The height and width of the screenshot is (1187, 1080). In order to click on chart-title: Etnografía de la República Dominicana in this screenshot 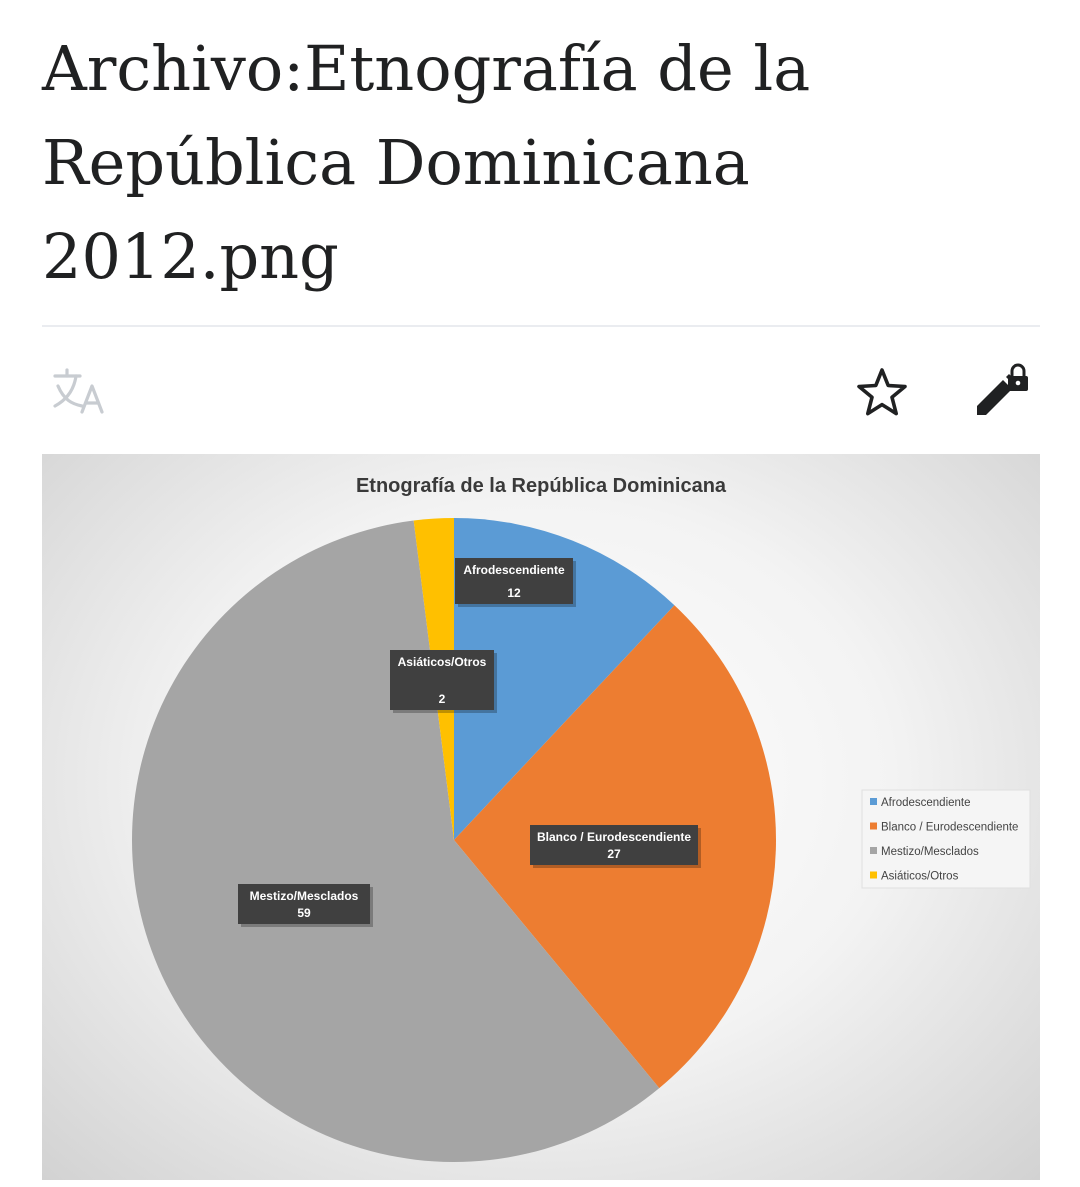, I will do `click(541, 486)`.